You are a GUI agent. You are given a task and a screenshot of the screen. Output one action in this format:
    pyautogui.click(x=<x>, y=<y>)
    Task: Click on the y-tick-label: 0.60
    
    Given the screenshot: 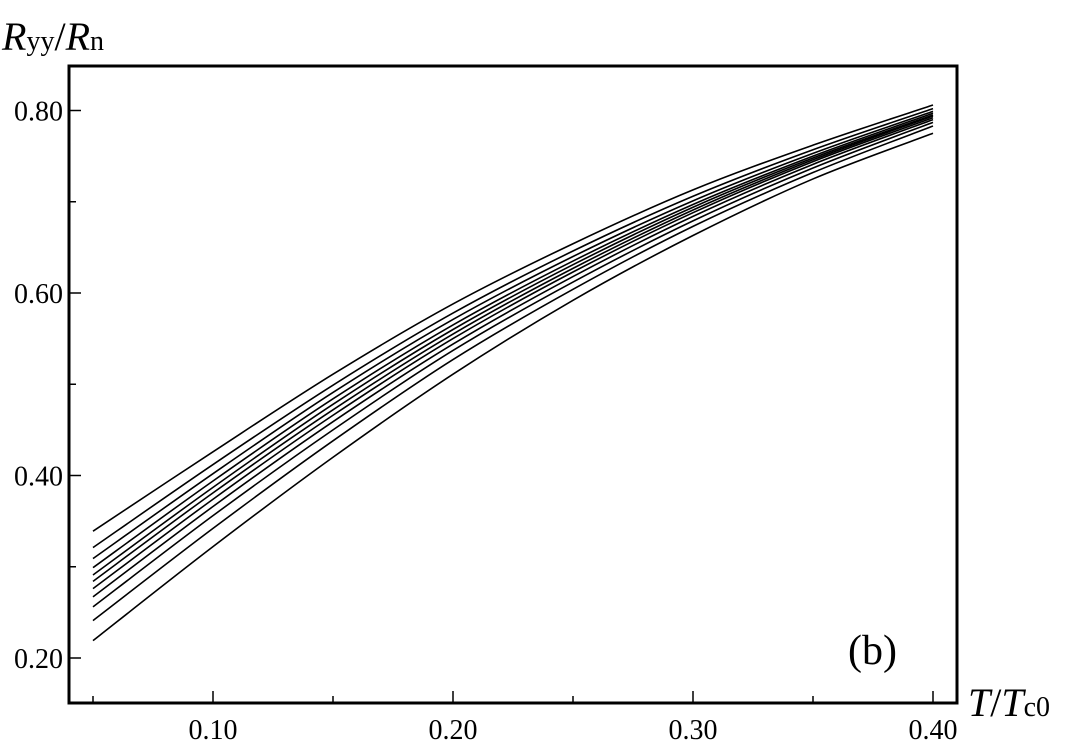 What is the action you would take?
    pyautogui.click(x=38, y=294)
    